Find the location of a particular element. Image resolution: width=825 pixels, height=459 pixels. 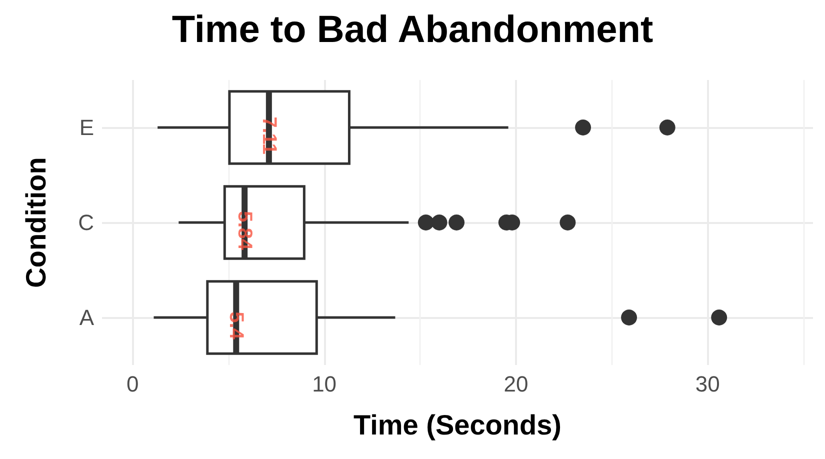

y-tick-label: A is located at coordinates (86, 317).